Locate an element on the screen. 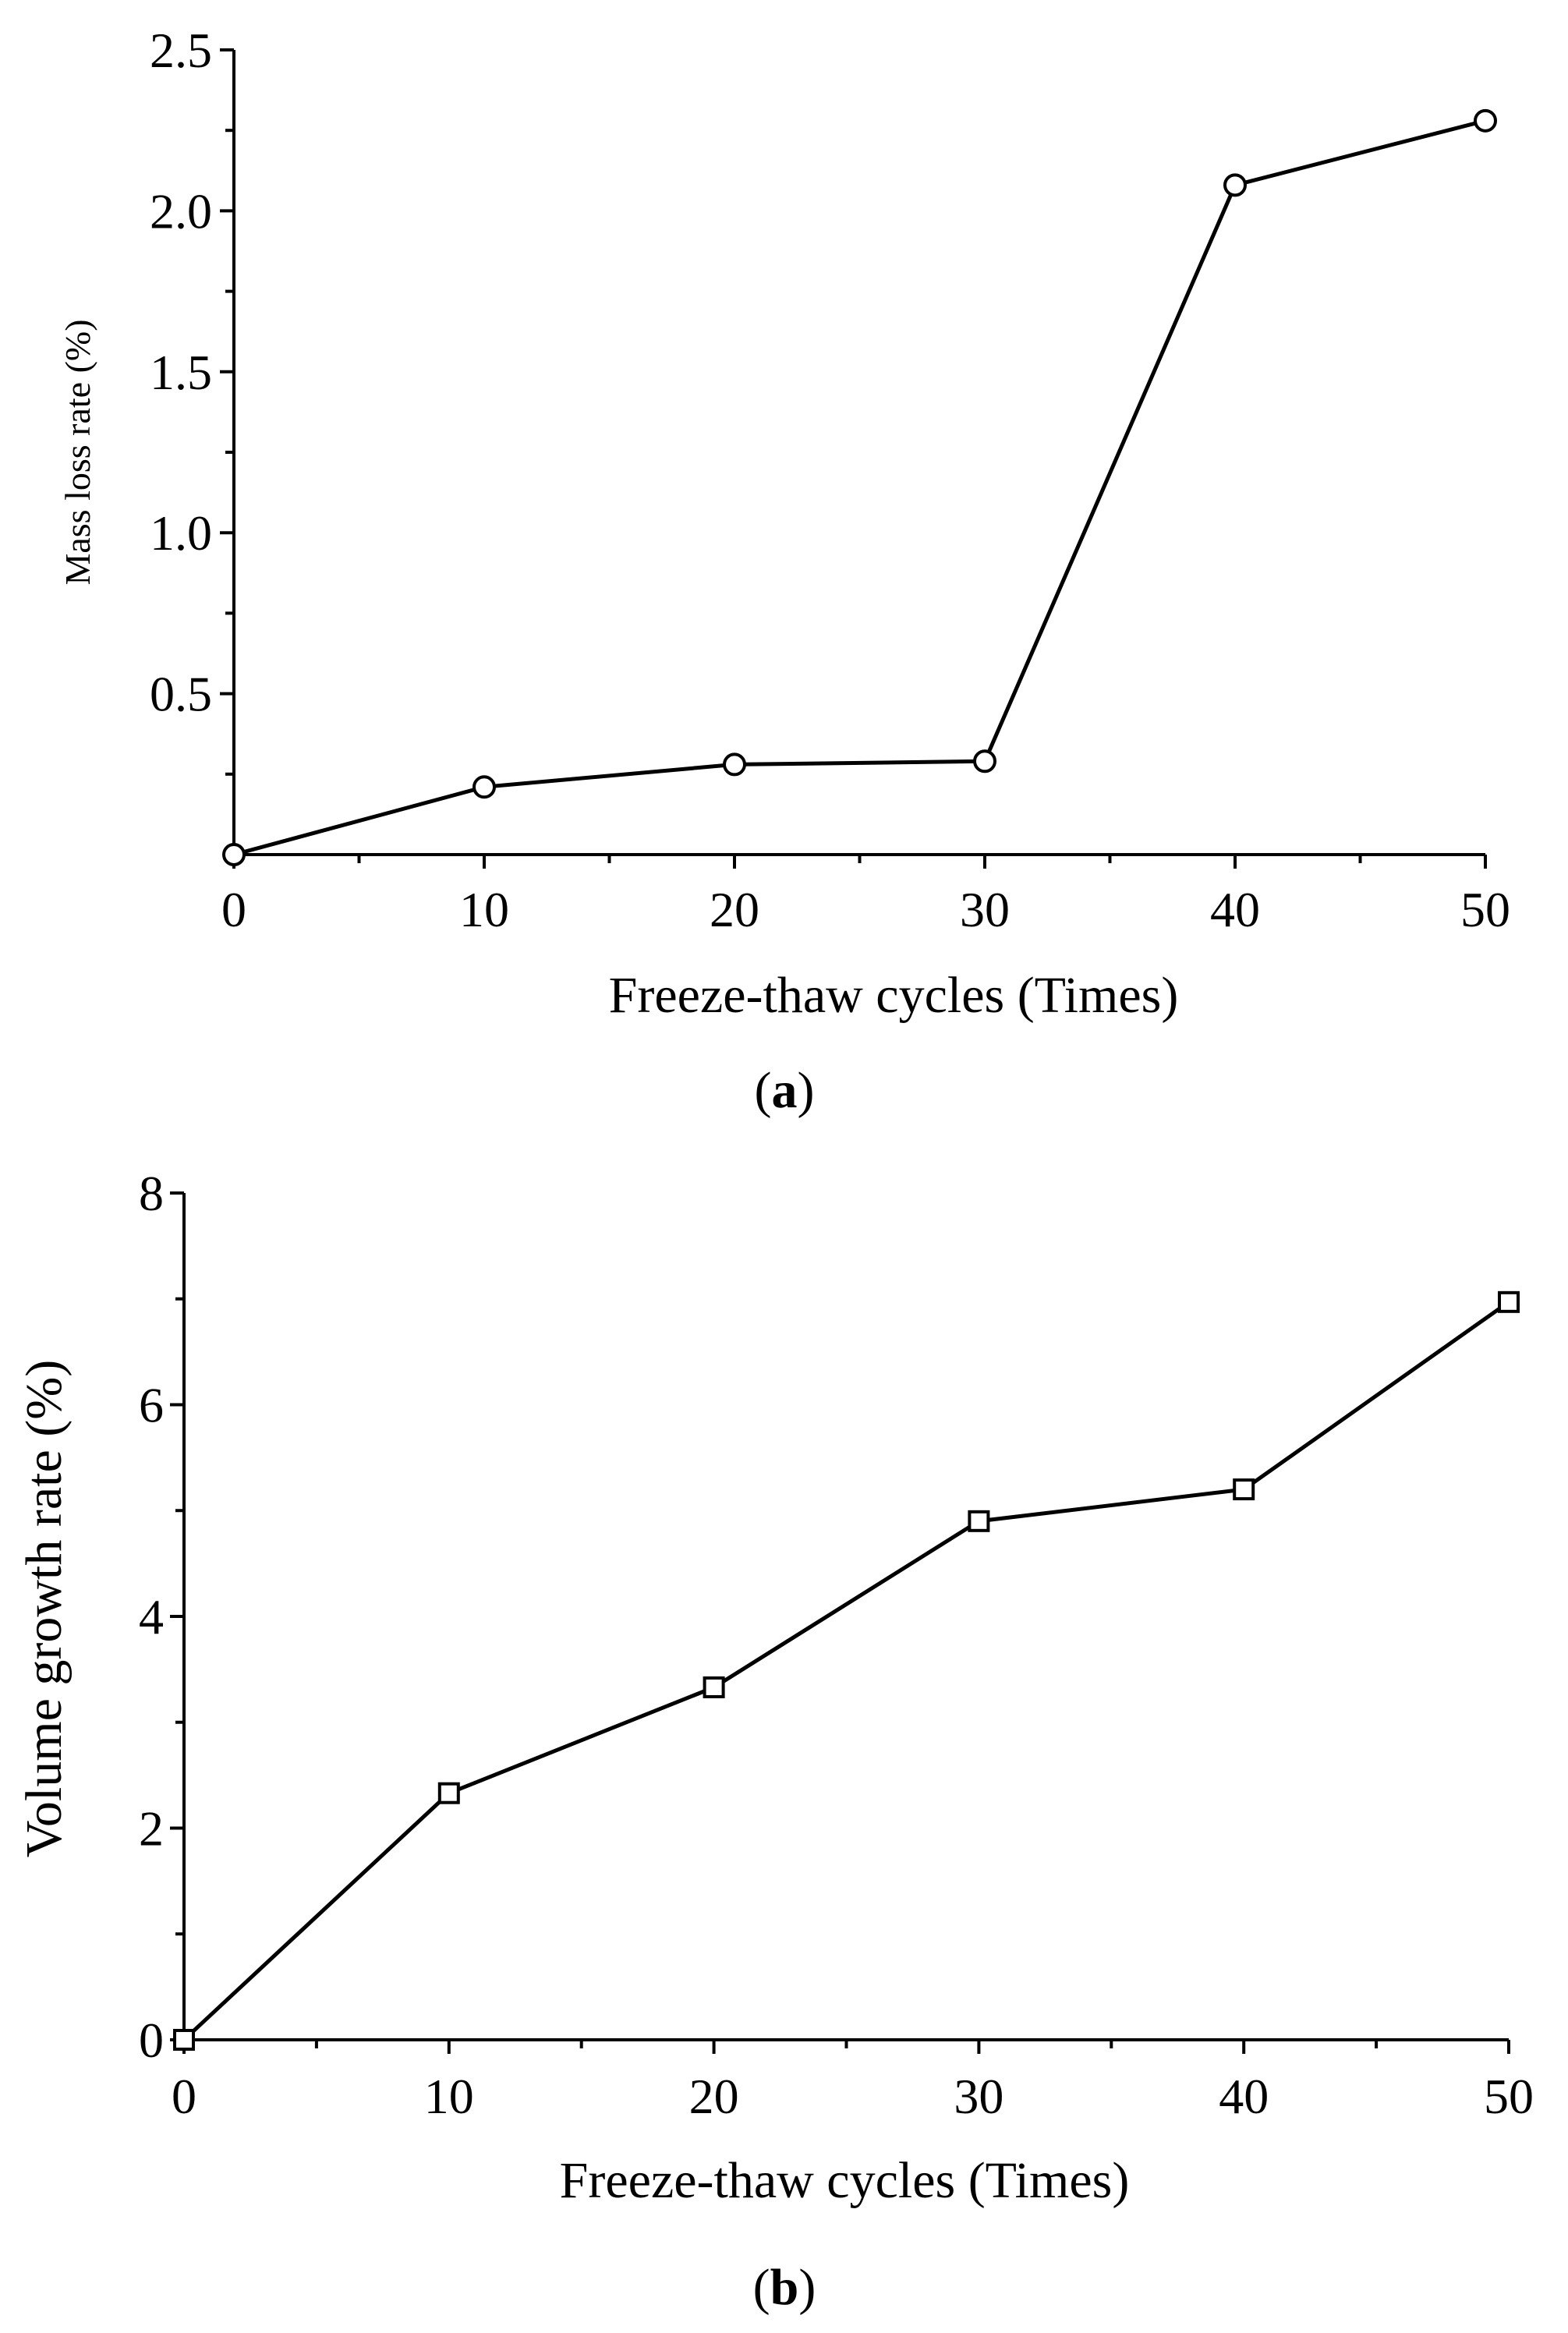  y-tick-label: 2 is located at coordinates (151, 1829).